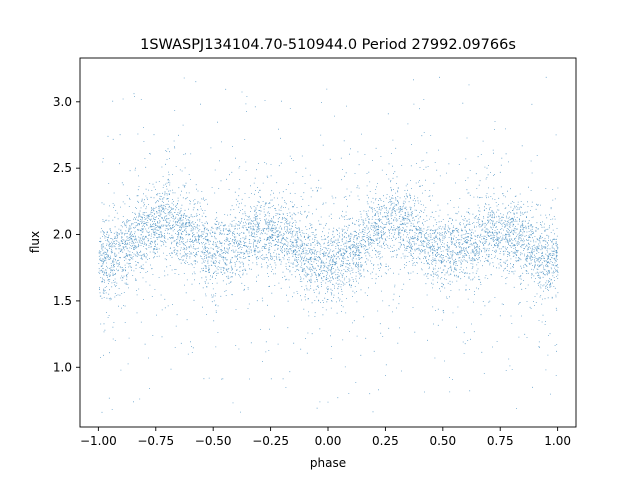 The width and height of the screenshot is (640, 484). Describe the element at coordinates (62, 301) in the screenshot. I see `y-tick-label: 1.5` at that location.